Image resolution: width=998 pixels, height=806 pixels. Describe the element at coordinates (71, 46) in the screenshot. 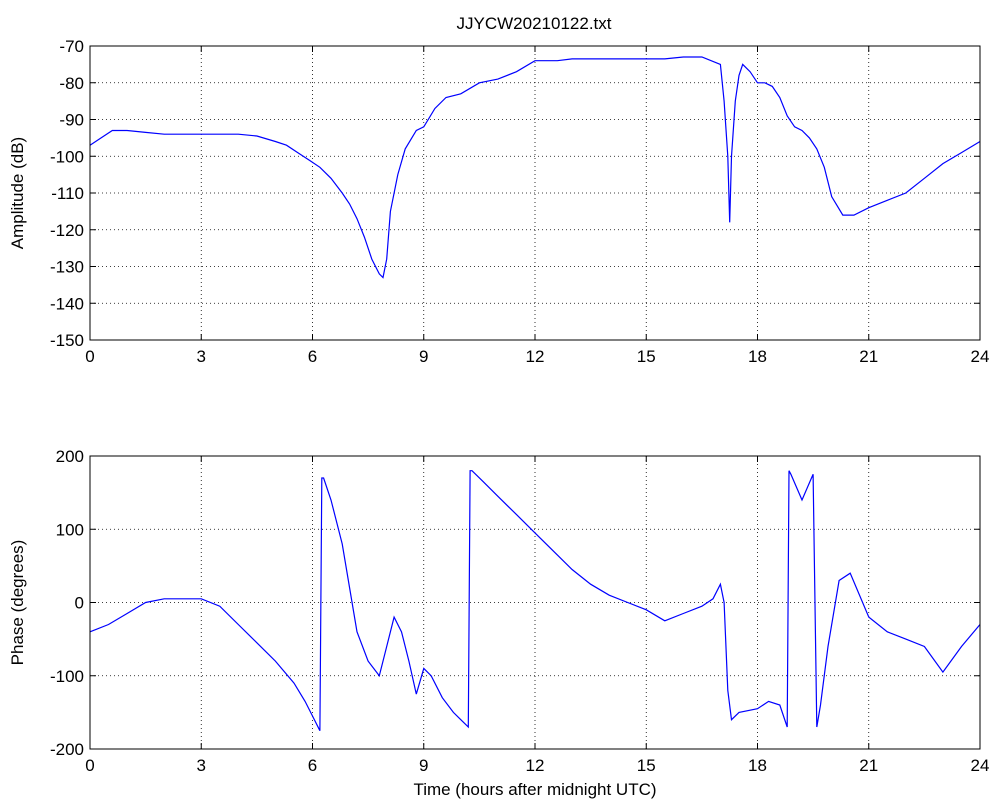

I see `y-tick-label: -70` at that location.